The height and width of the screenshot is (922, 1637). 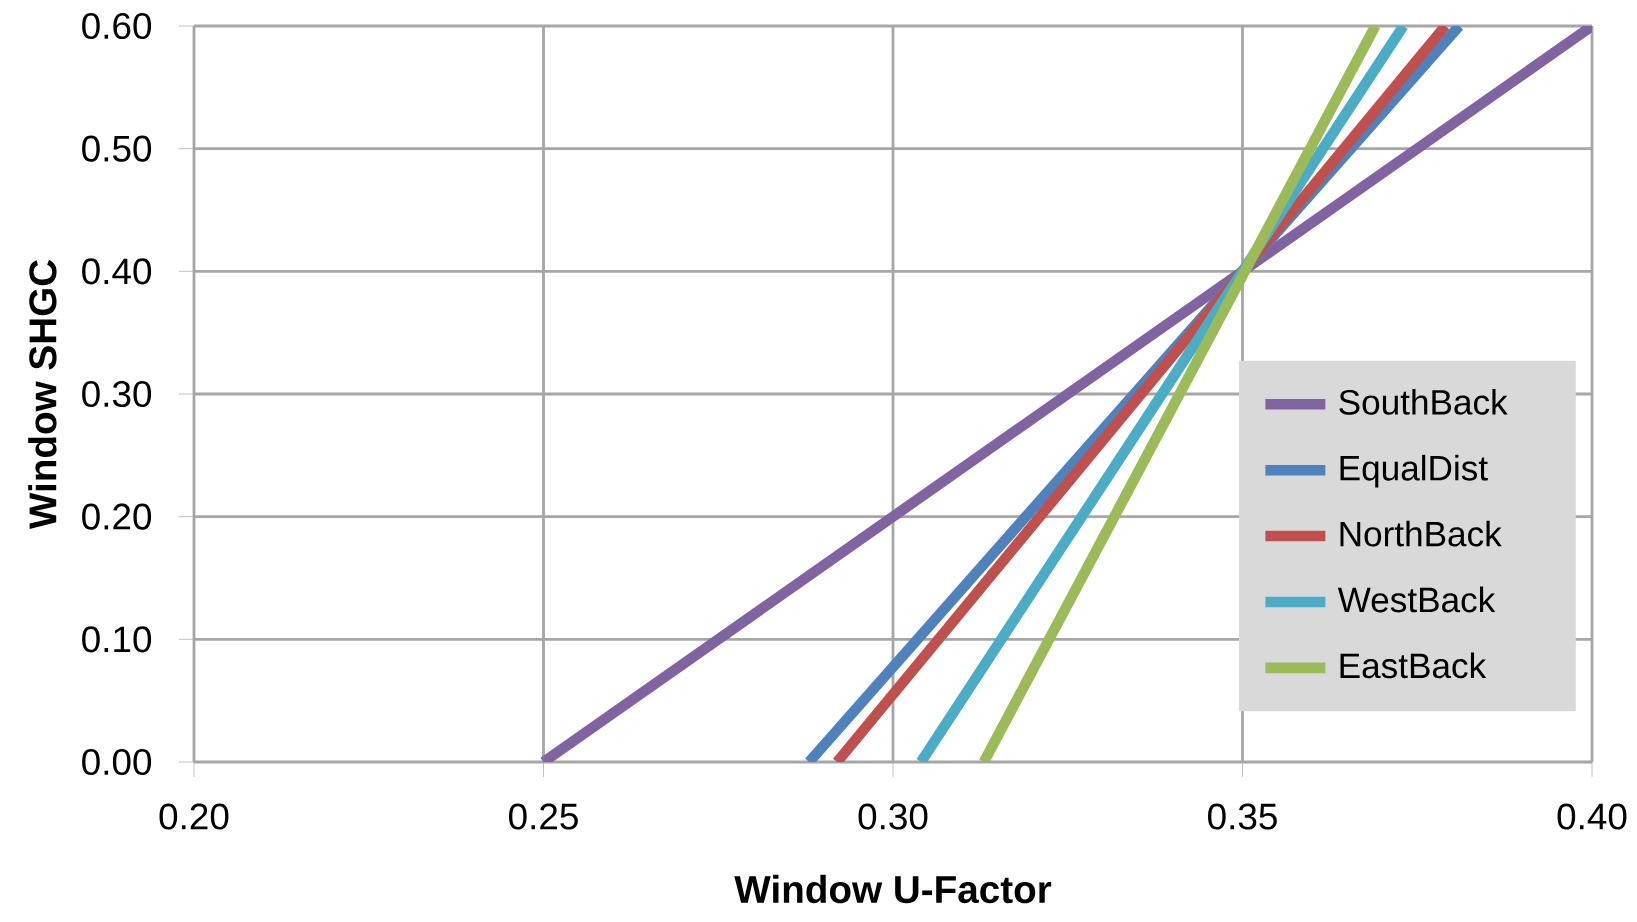 What do you see at coordinates (117, 271) in the screenshot?
I see `y-tick-label: 0.40` at bounding box center [117, 271].